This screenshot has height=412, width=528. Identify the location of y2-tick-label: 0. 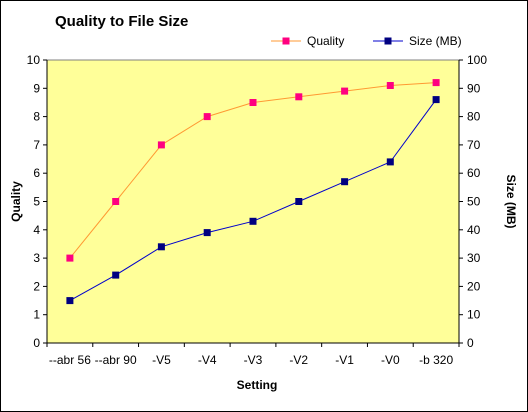
(470, 343).